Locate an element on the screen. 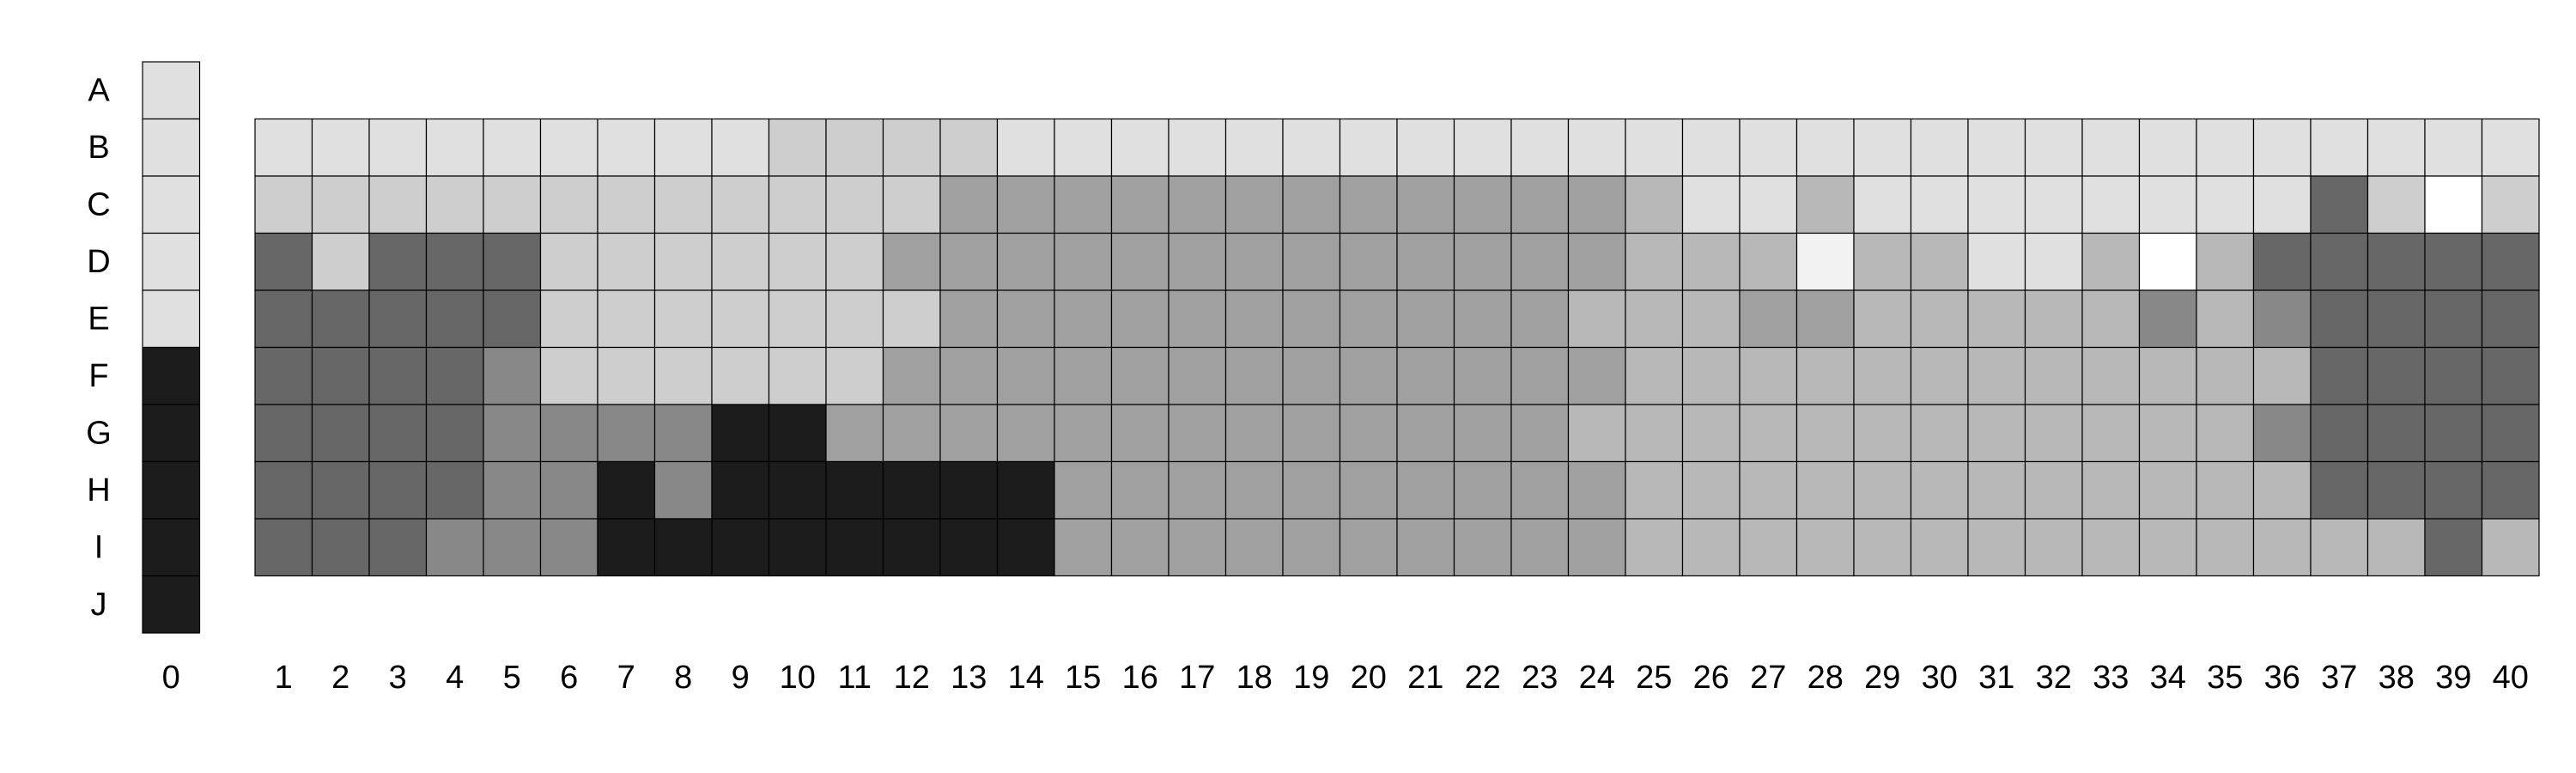 This screenshot has width=2576, height=773. col-label-1: 1 is located at coordinates (284, 678).